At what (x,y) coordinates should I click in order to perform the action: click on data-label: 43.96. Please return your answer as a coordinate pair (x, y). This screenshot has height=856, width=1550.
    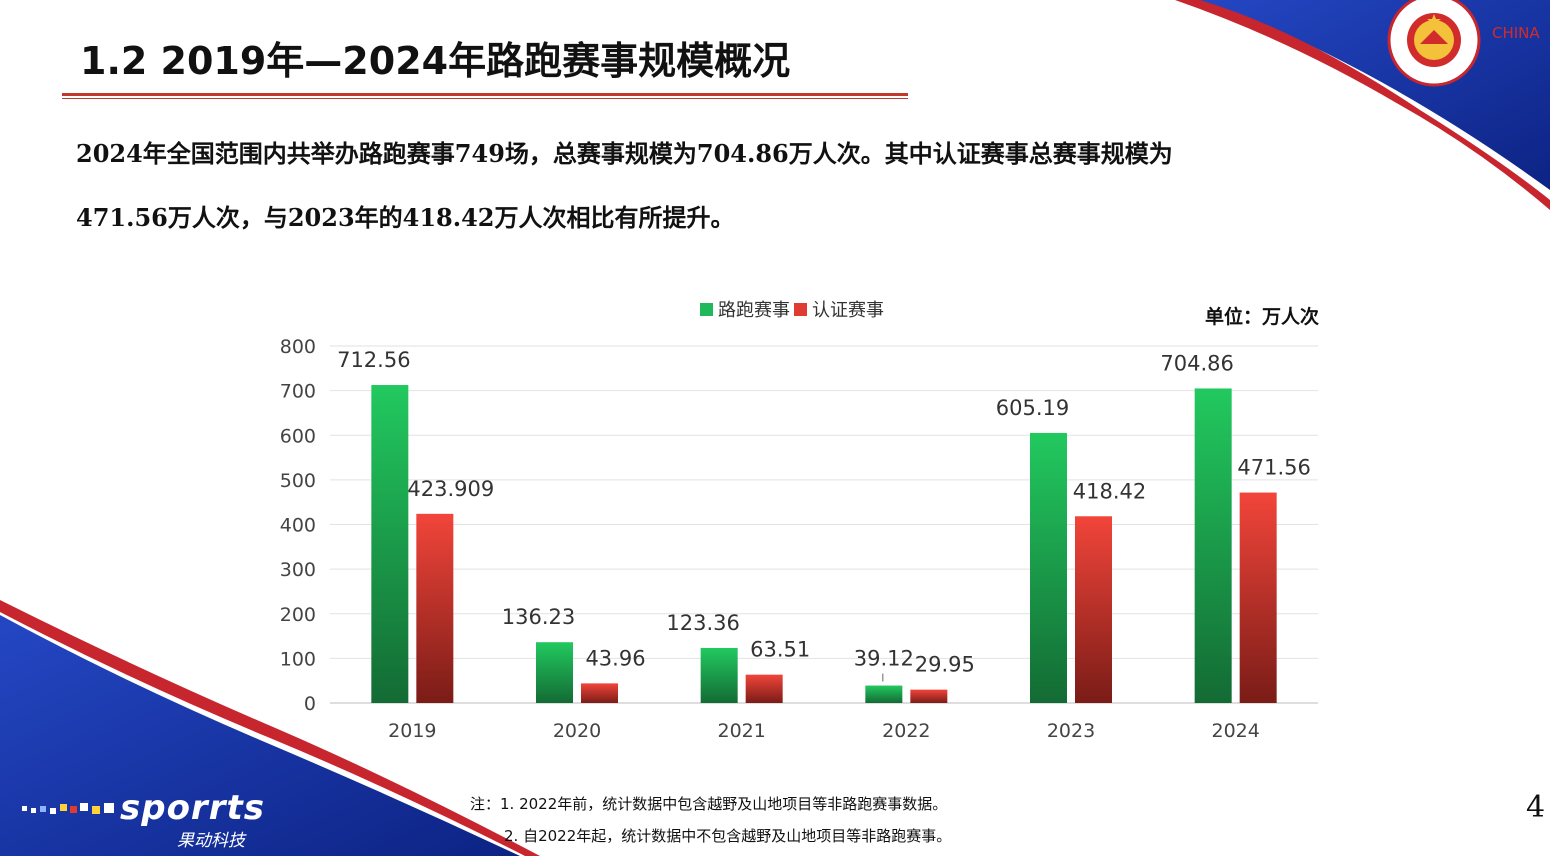
    Looking at the image, I should click on (615, 658).